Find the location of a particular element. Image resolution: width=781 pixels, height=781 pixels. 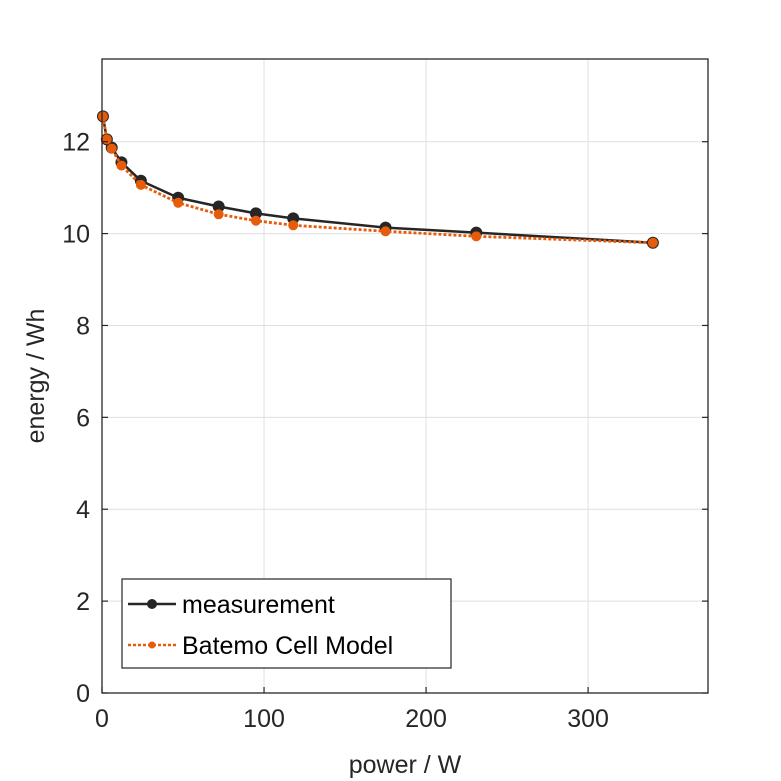

series-batemo-cell-model is located at coordinates (377, 179).